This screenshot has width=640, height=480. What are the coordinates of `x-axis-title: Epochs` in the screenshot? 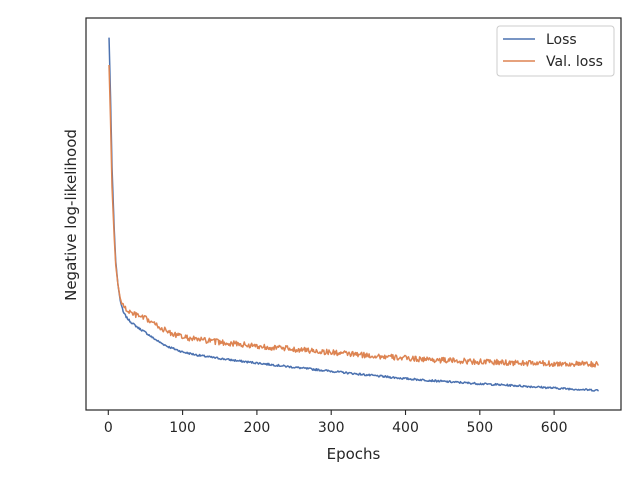 It's located at (354, 454).